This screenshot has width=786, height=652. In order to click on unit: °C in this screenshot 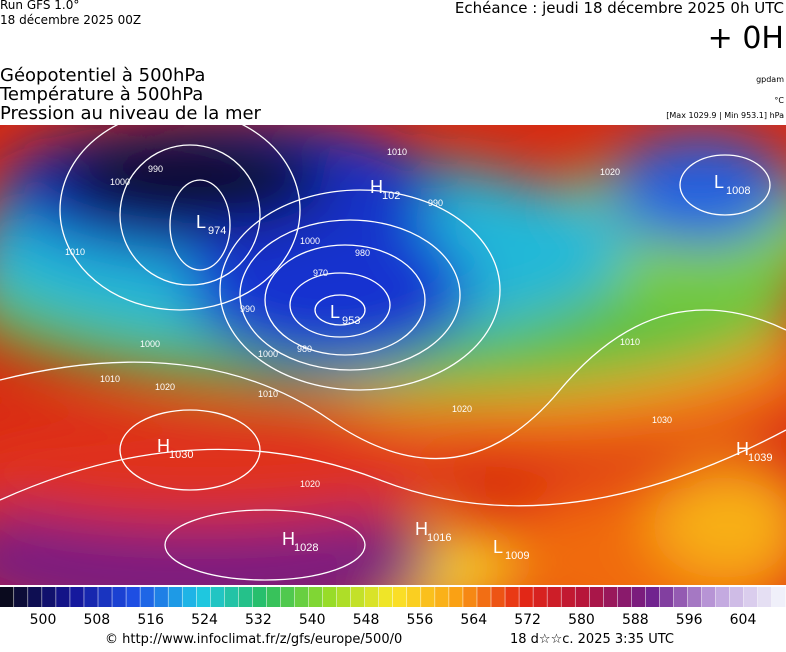, I will do `click(779, 100)`.